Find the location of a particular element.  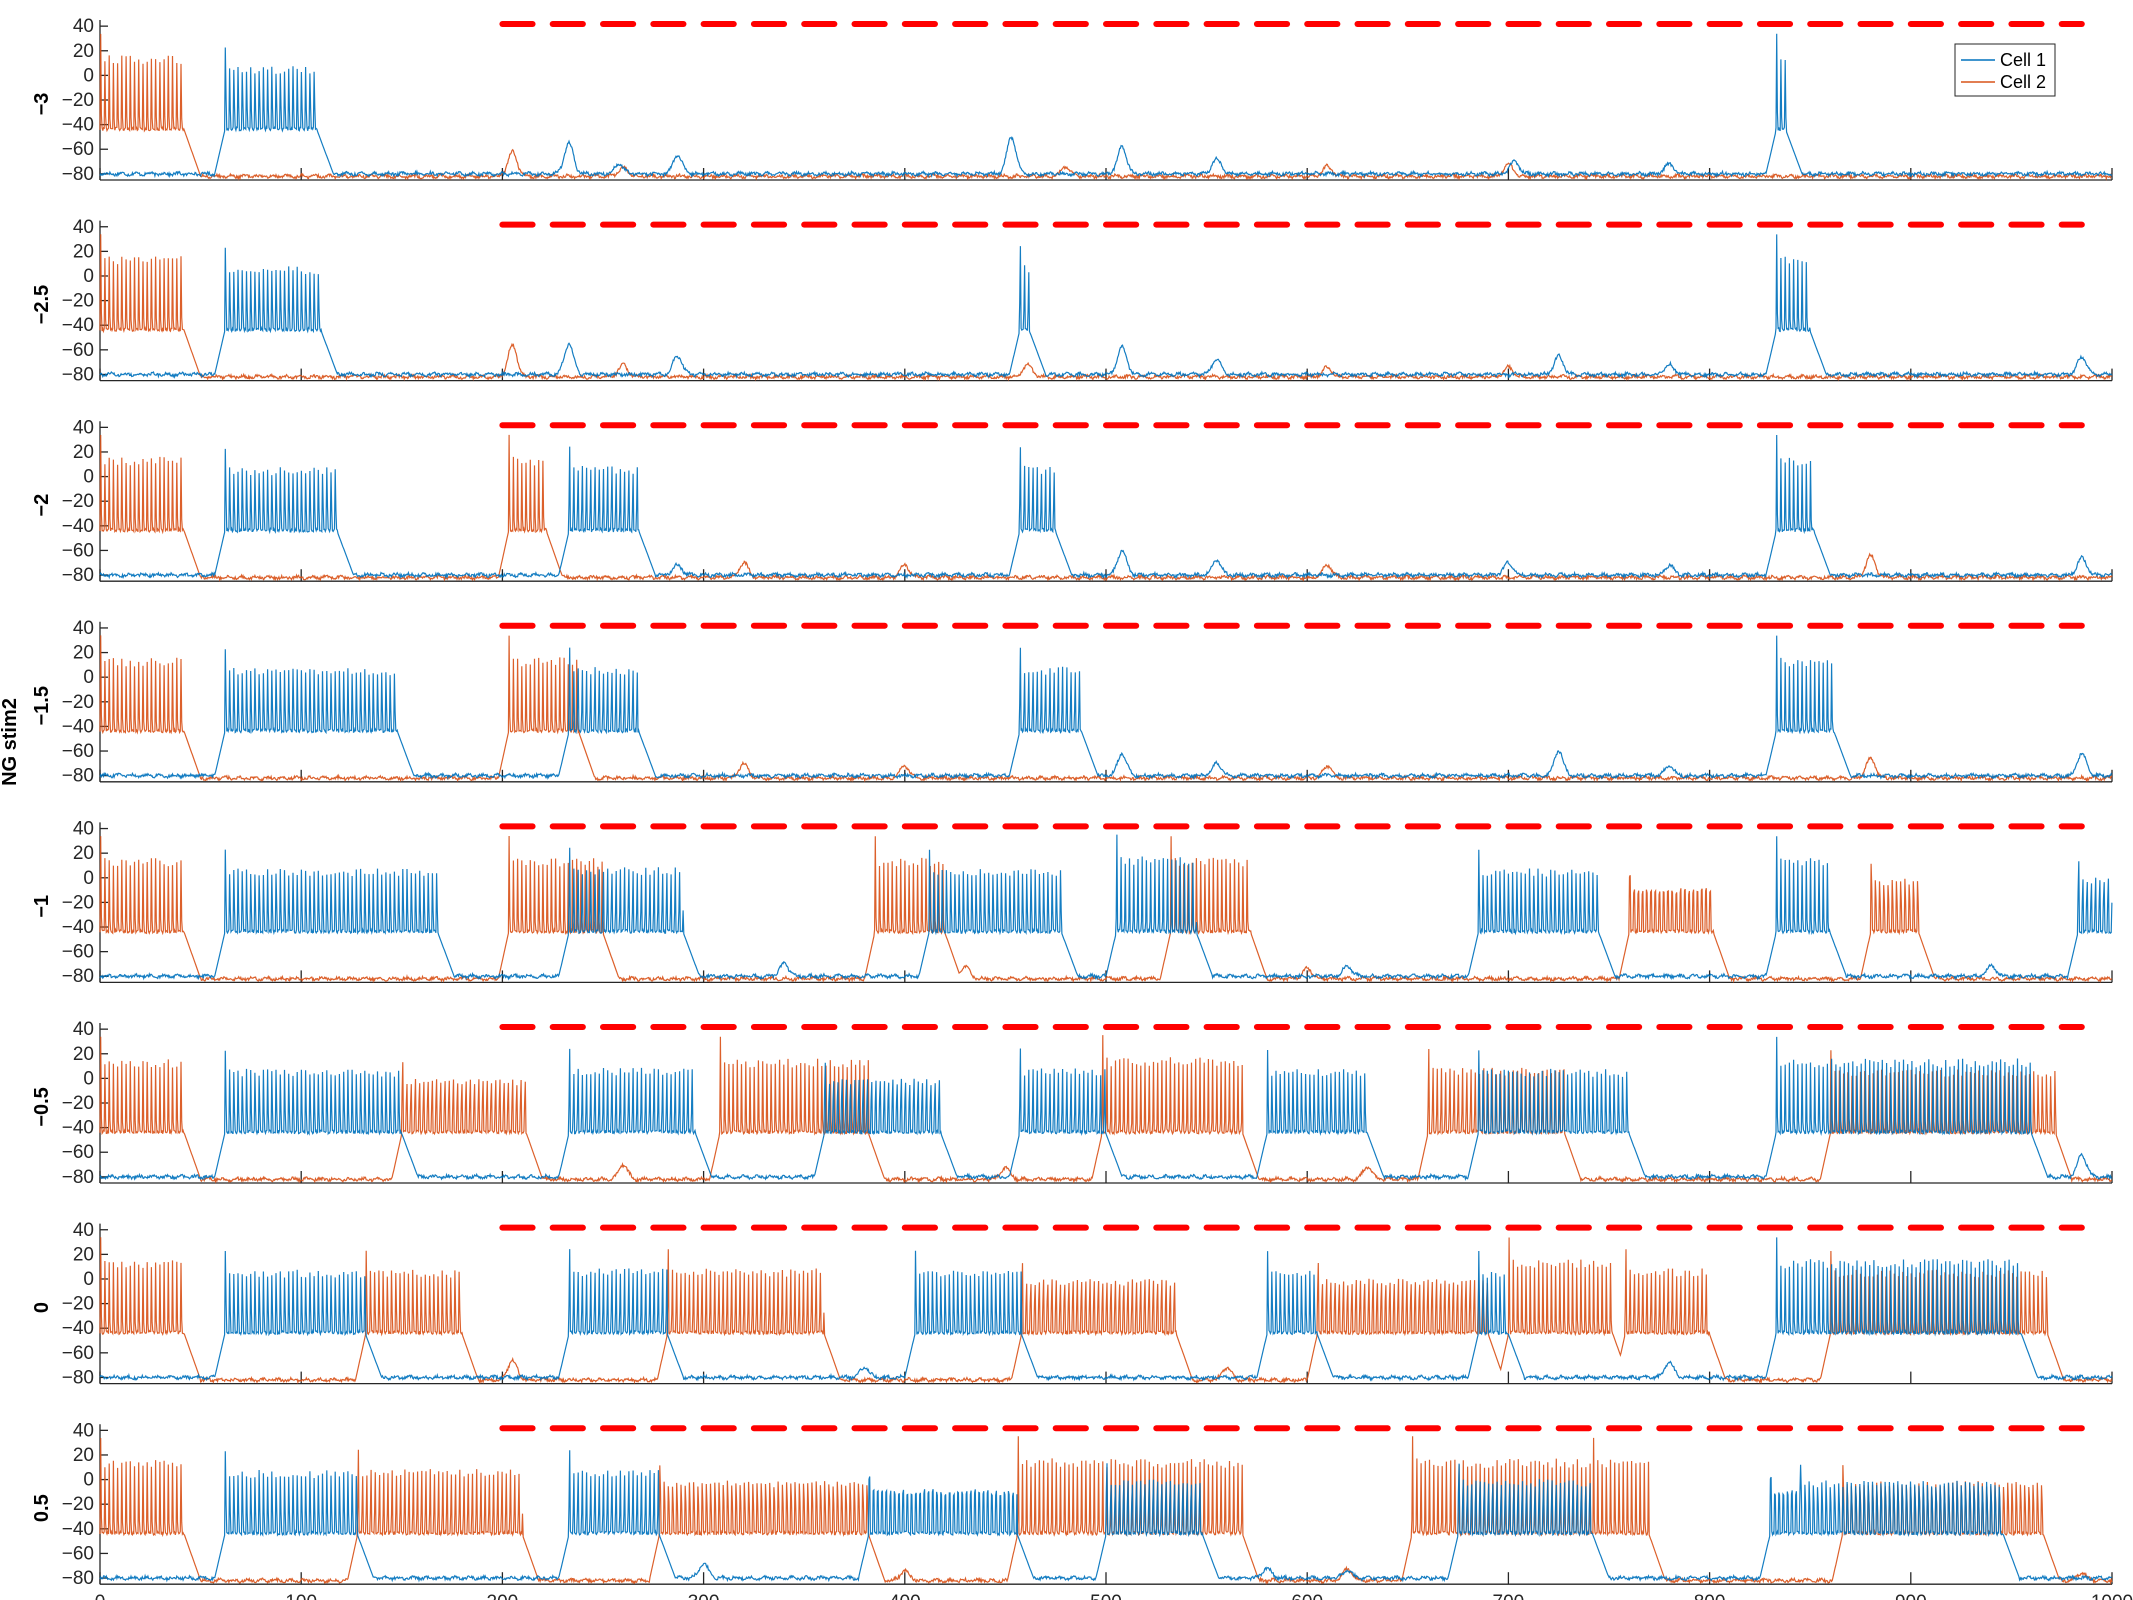

panel: 40 20 0 −20 −40 −60 −80 −1 is located at coordinates (1072, 903).